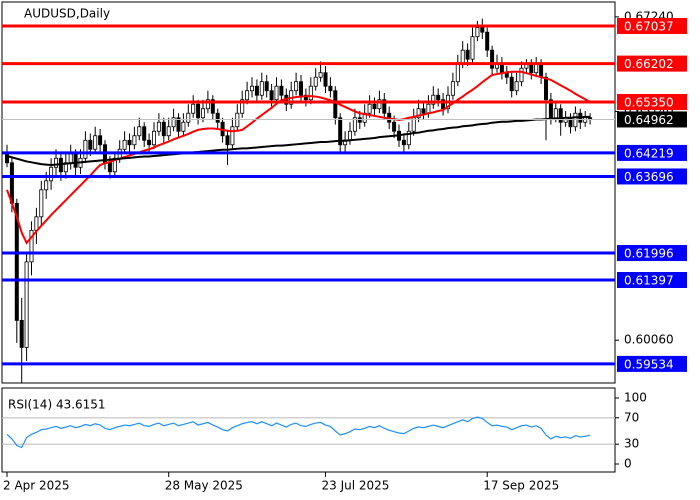 This screenshot has height=500, width=700. Describe the element at coordinates (649, 281) in the screenshot. I see `level-label: 0.61397` at that location.